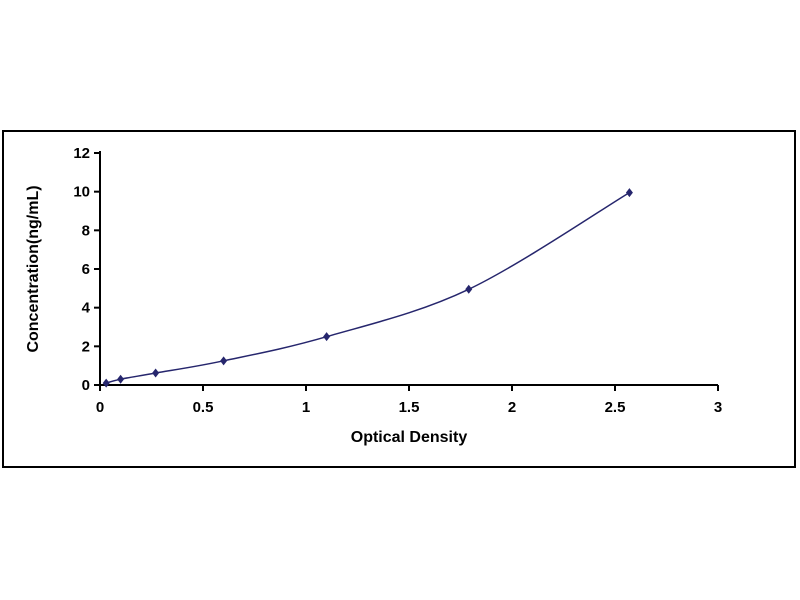 This screenshot has height=600, width=800. I want to click on x-tick-label: 2, so click(512, 407).